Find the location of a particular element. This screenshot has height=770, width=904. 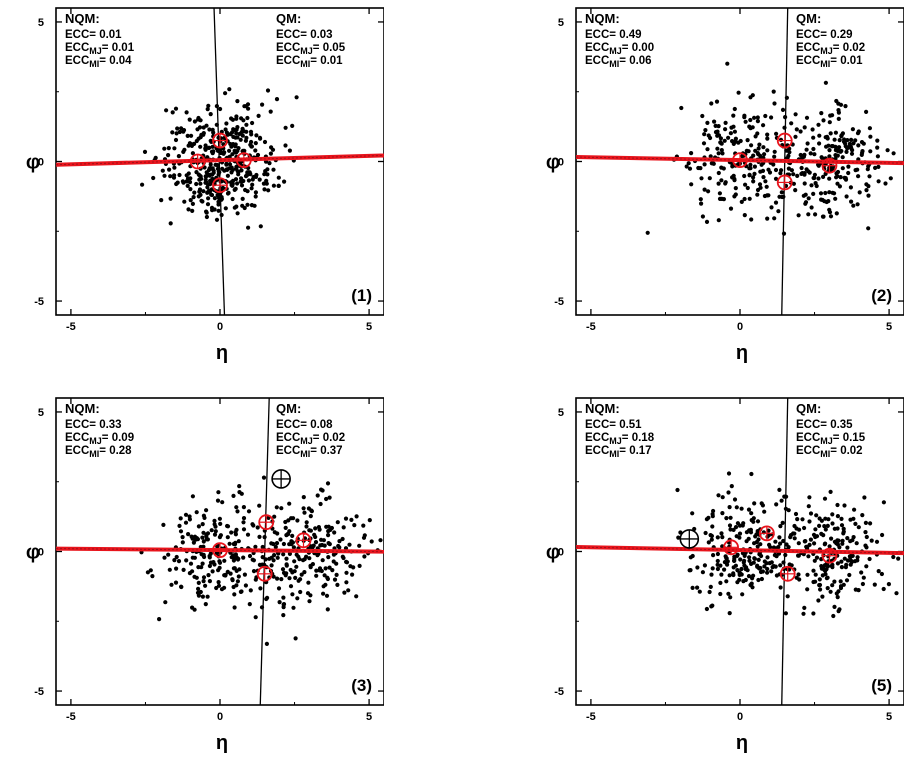

x-axis-label: η is located at coordinates (742, 353).